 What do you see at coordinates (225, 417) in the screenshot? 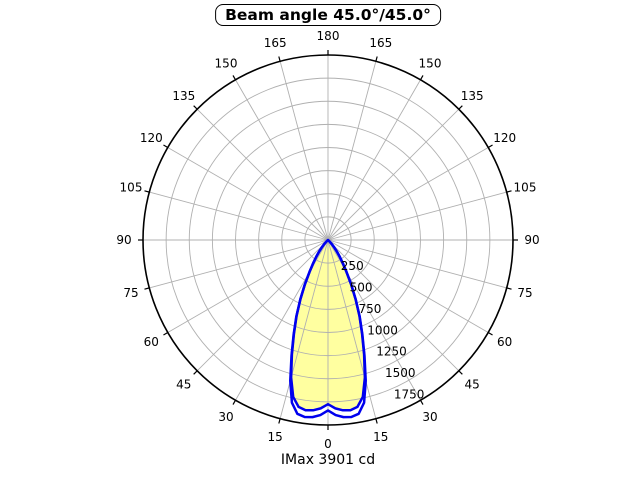
I see `theta-label-30-left: 30` at bounding box center [225, 417].